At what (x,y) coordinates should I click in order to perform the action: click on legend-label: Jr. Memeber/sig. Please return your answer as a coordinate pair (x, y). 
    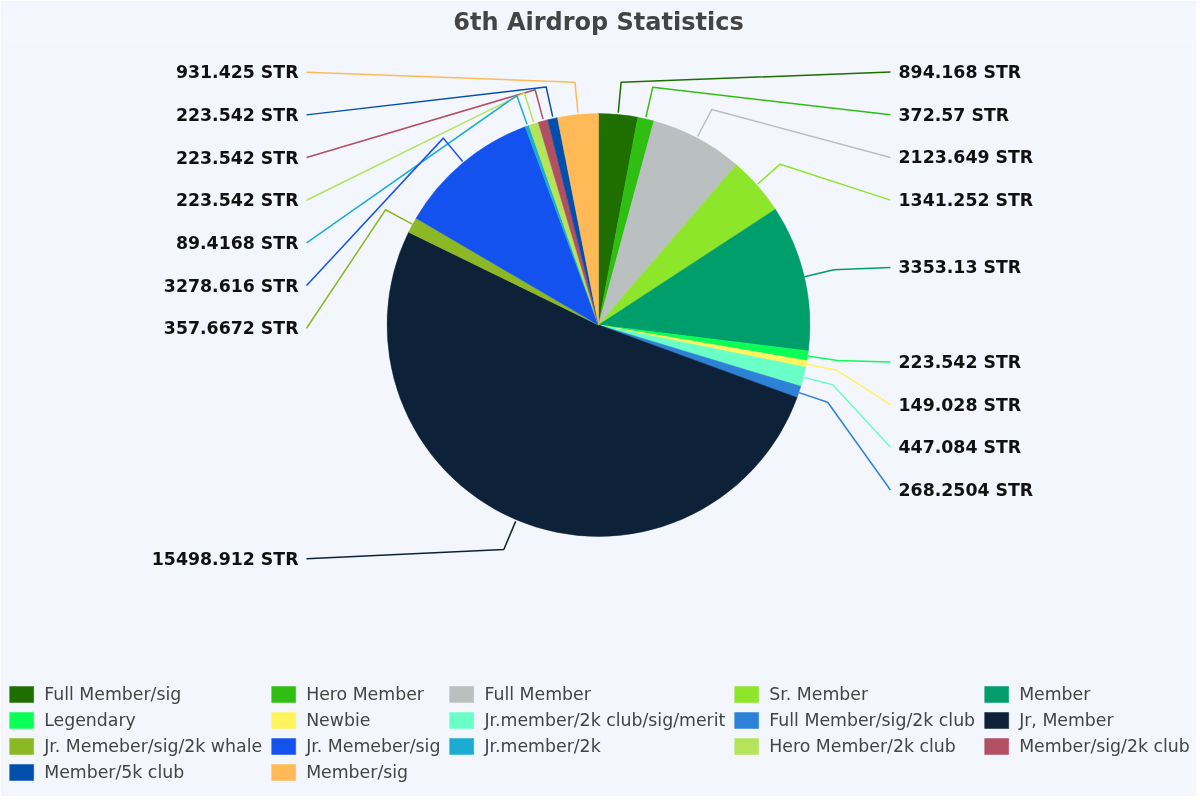
    Looking at the image, I should click on (373, 746).